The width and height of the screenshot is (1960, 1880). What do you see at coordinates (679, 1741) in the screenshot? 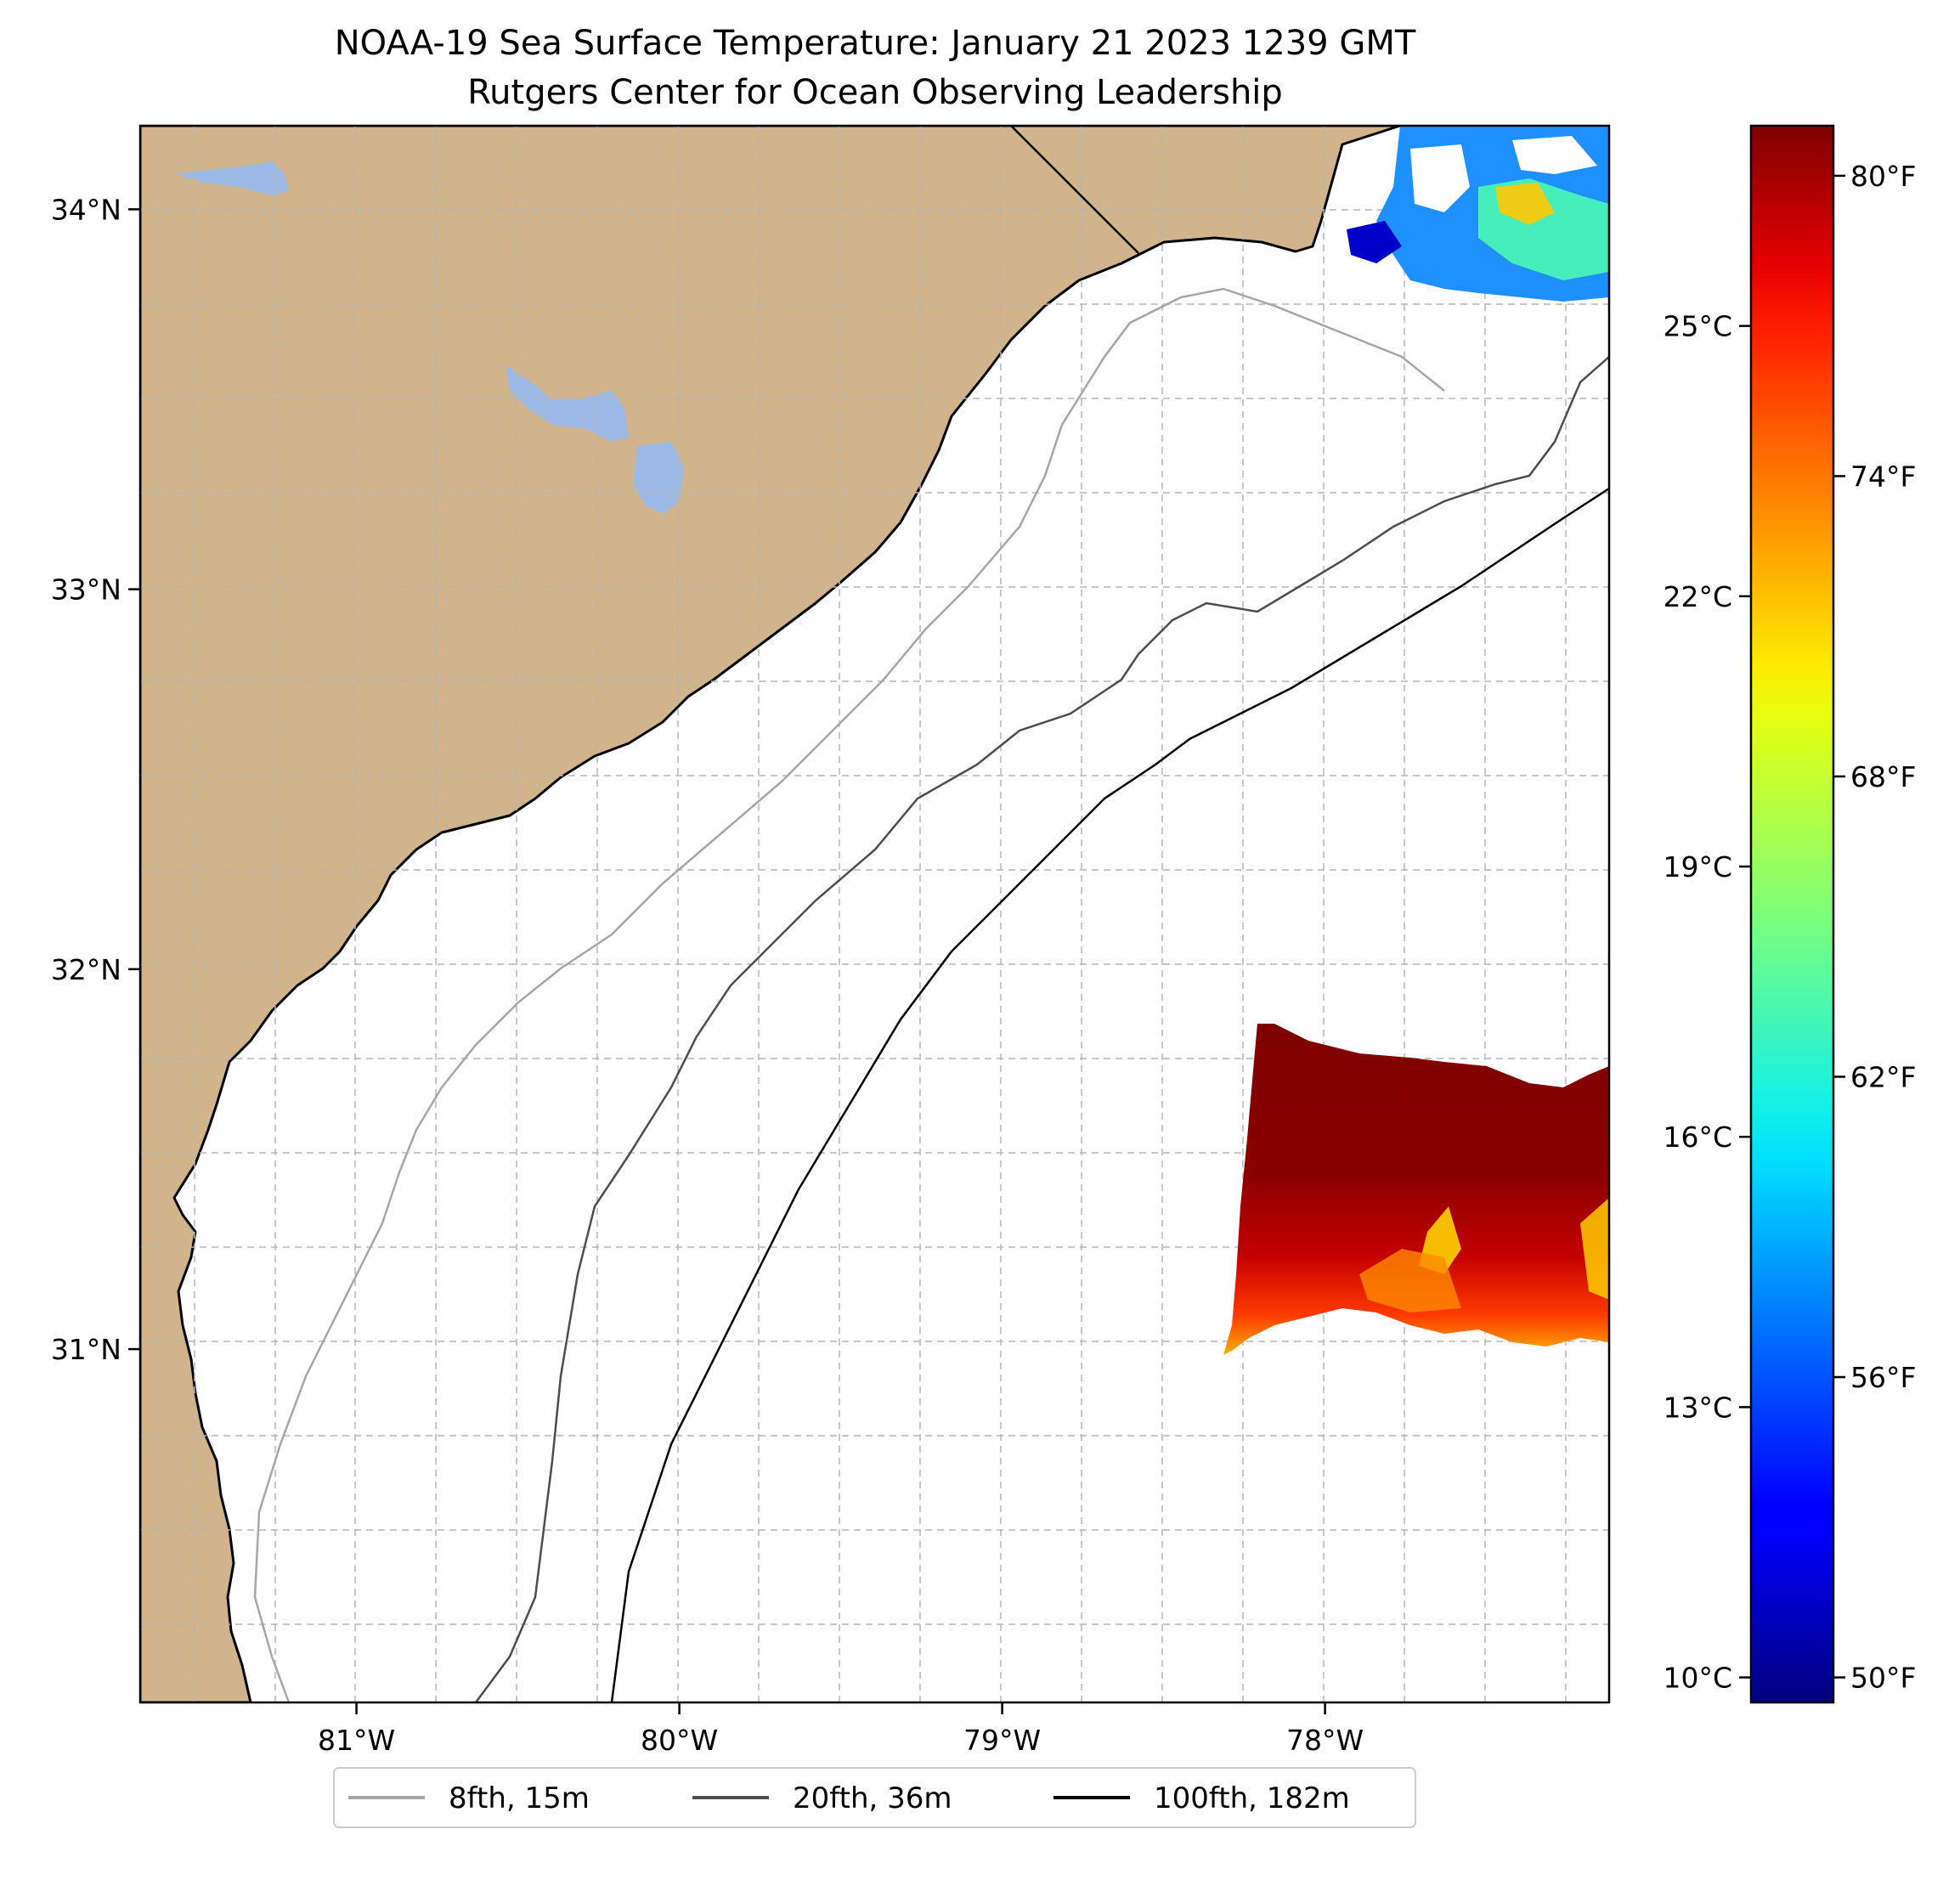
I see `lon-tick-label: 80°W` at bounding box center [679, 1741].